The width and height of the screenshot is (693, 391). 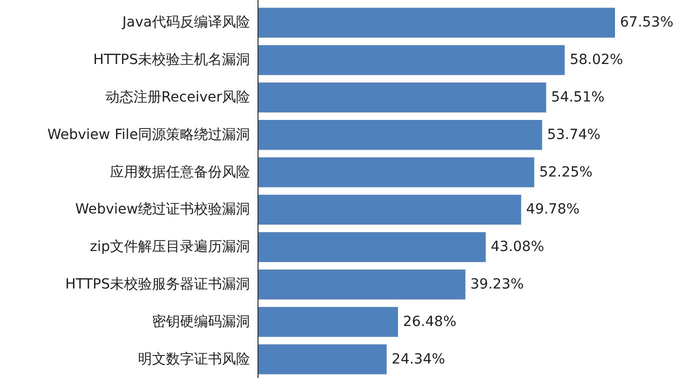 What do you see at coordinates (517, 247) in the screenshot?
I see `data-label: 43.08%` at bounding box center [517, 247].